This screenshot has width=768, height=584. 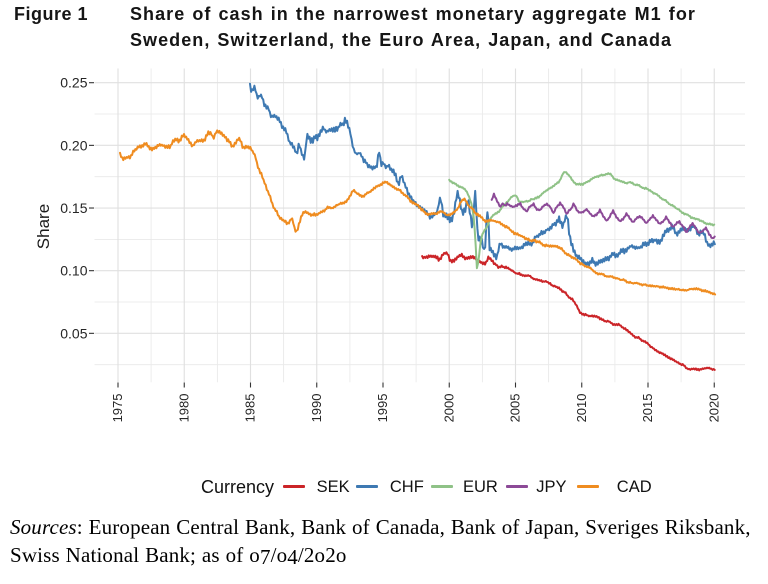 What do you see at coordinates (73, 333) in the screenshot?
I see `svg-text: 0.05` at bounding box center [73, 333].